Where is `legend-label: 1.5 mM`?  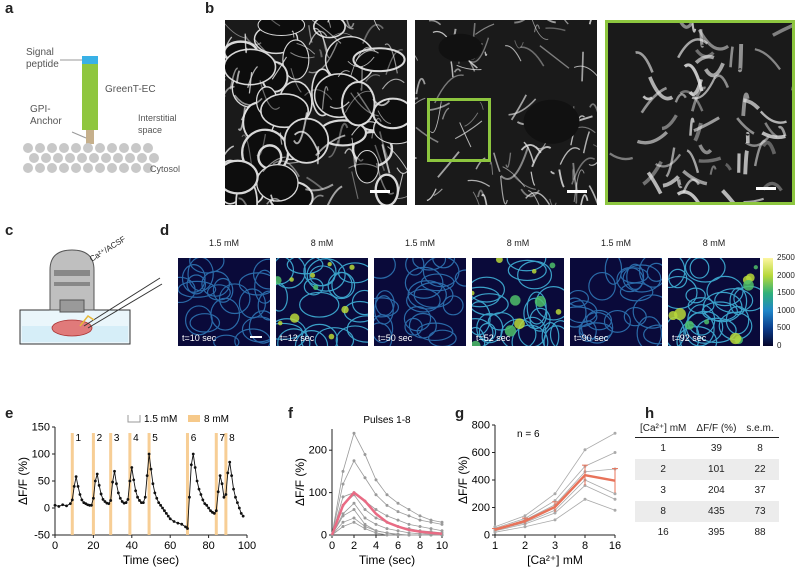 legend-label: 1.5 mM is located at coordinates (160, 420).